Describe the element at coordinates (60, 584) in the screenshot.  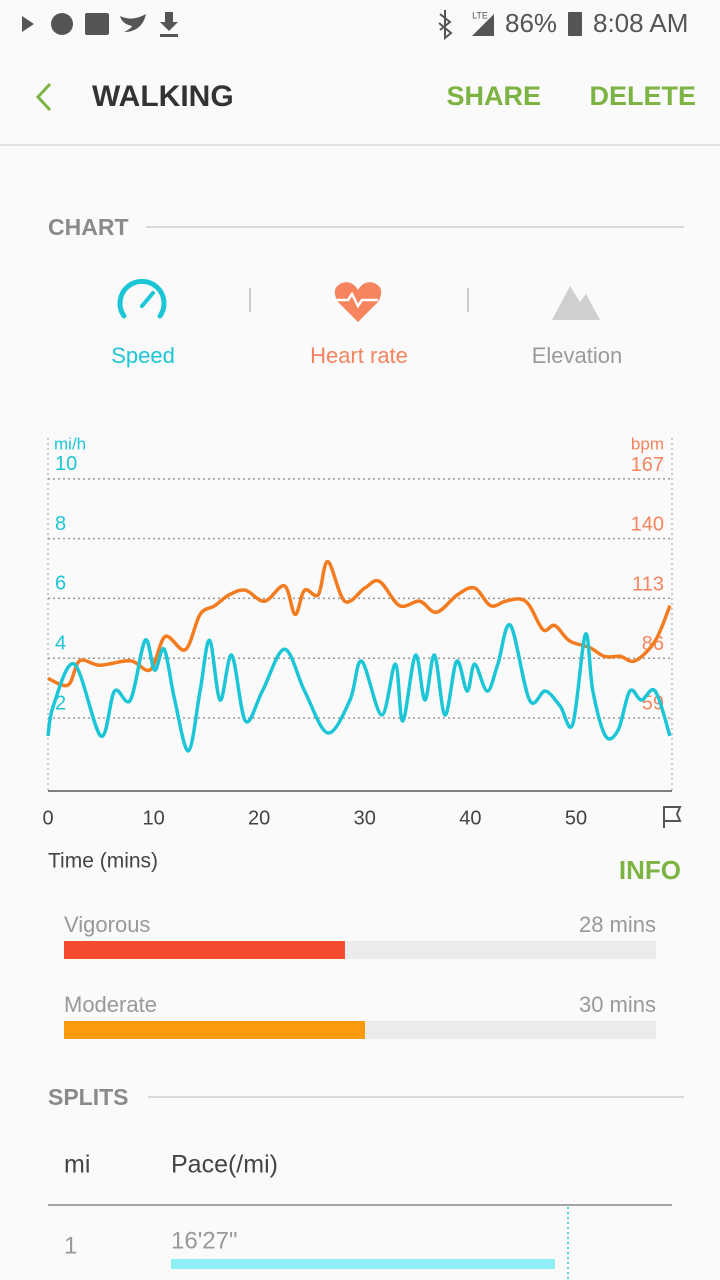
I see `y-tick-label: 6` at that location.